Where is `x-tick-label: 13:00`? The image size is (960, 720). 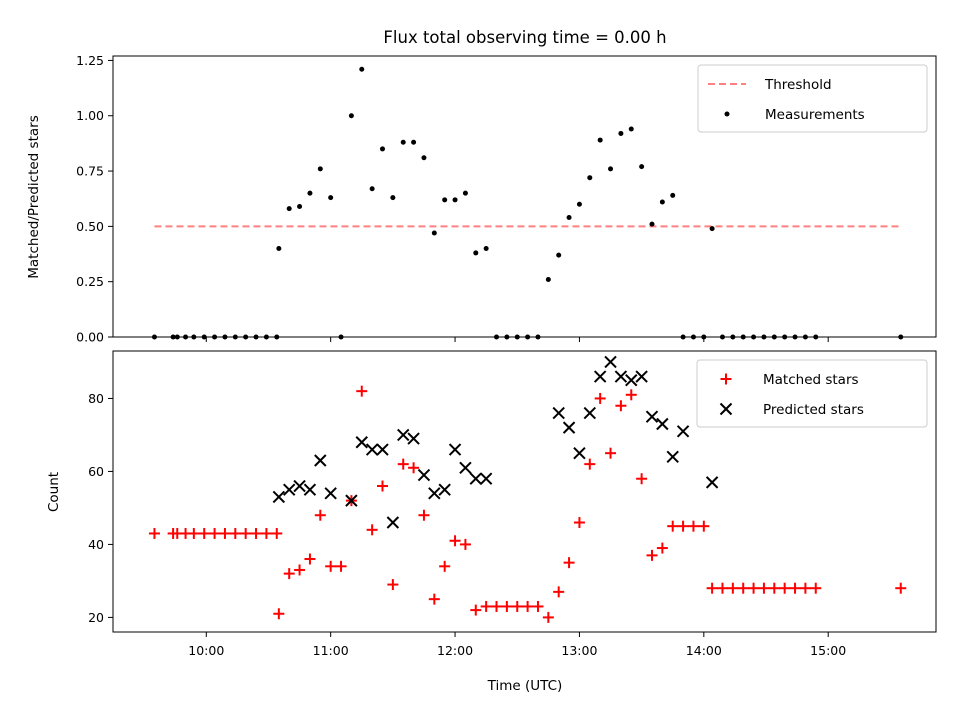
x-tick-label: 13:00 is located at coordinates (579, 650).